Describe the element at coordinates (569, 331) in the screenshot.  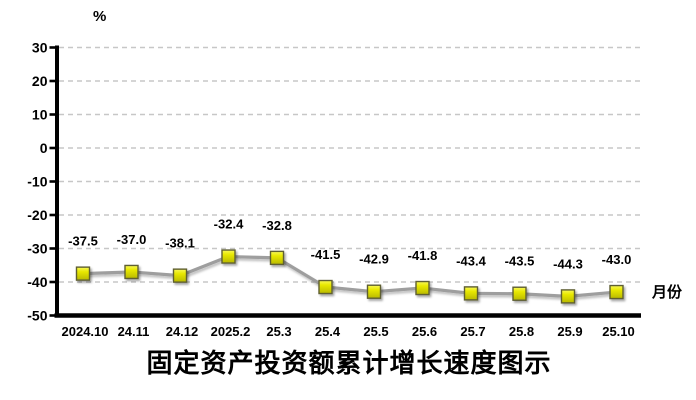
I see `x-tick-label: 25.9` at that location.